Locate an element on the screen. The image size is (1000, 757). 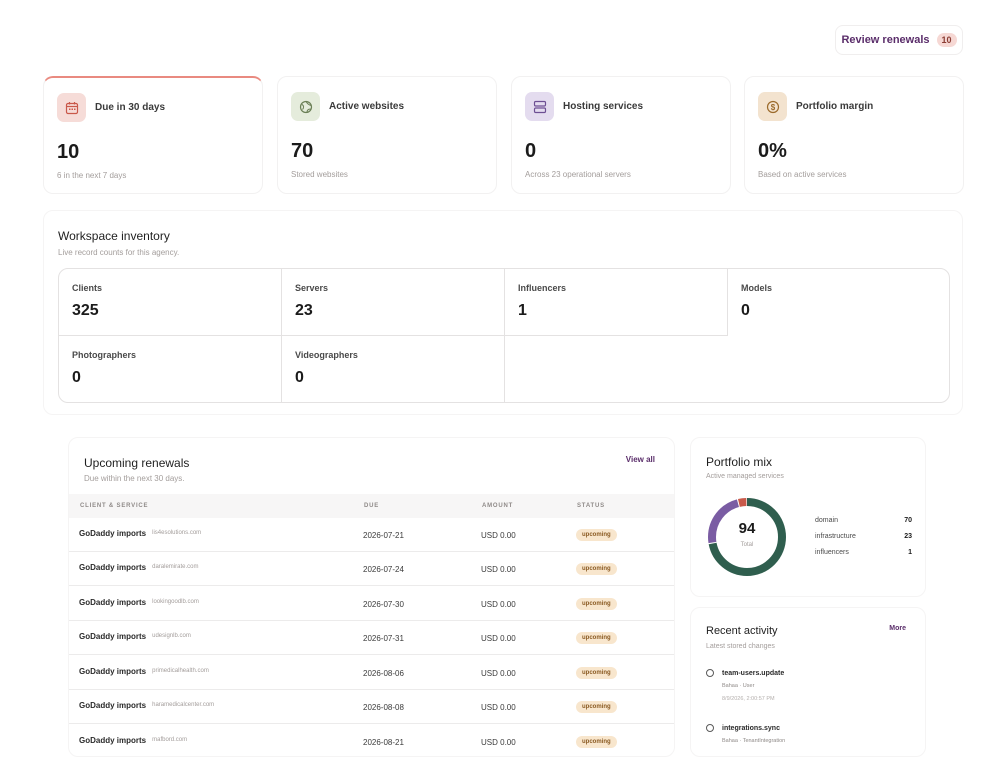
inventory-item-photographers: Photographers 0 is located at coordinates (170, 369).